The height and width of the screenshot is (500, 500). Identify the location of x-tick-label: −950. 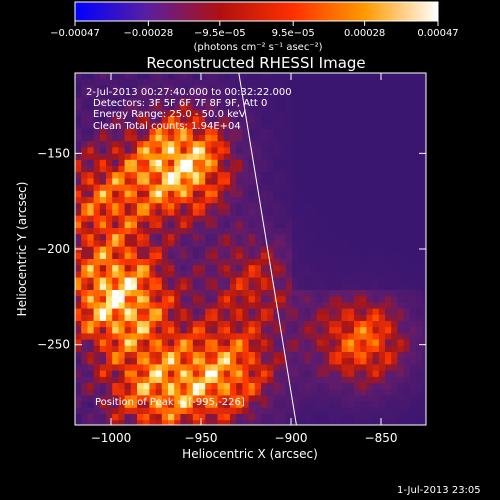
(201, 438).